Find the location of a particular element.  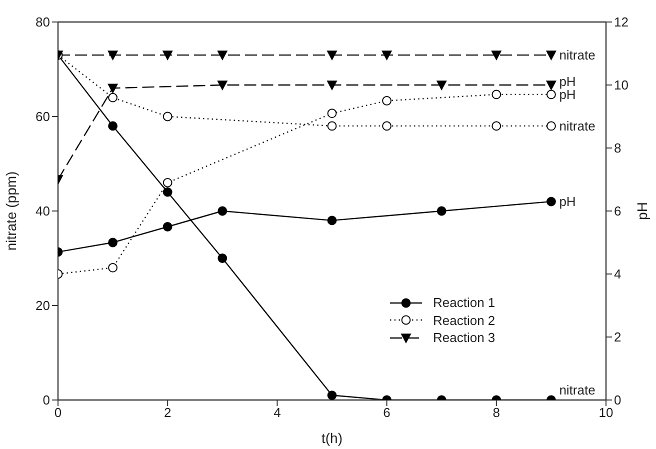

y2-tick-label: 8 is located at coordinates (618, 148).